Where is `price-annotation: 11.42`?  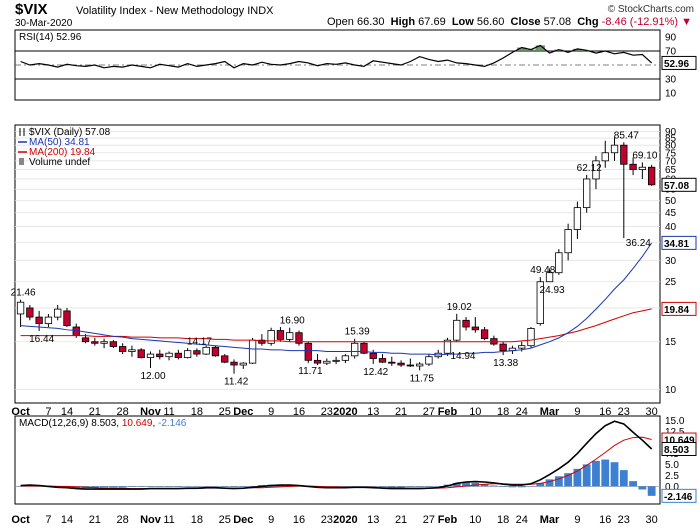 price-annotation: 11.42 is located at coordinates (236, 382).